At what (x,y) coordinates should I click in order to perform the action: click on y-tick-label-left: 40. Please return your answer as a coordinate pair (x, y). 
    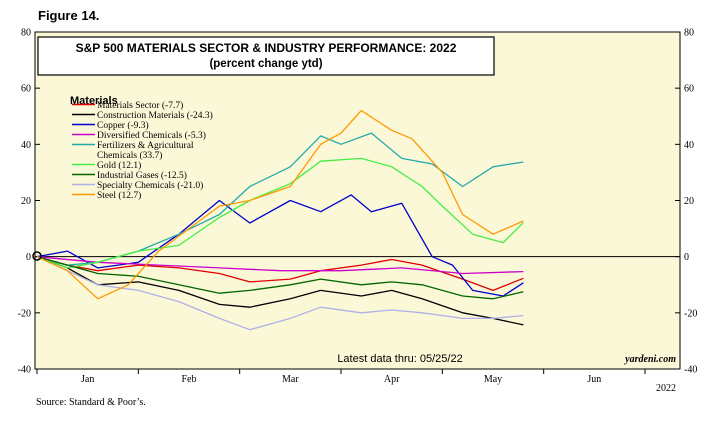
    Looking at the image, I should click on (26, 145).